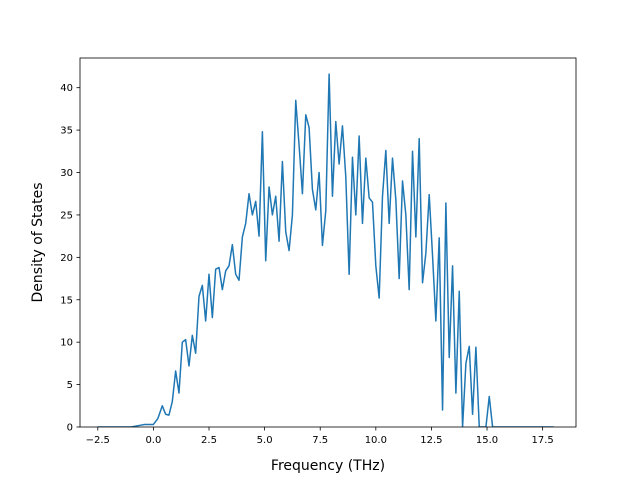 The height and width of the screenshot is (480, 640). What do you see at coordinates (431, 440) in the screenshot?
I see `x-tick-label: 12.5` at bounding box center [431, 440].